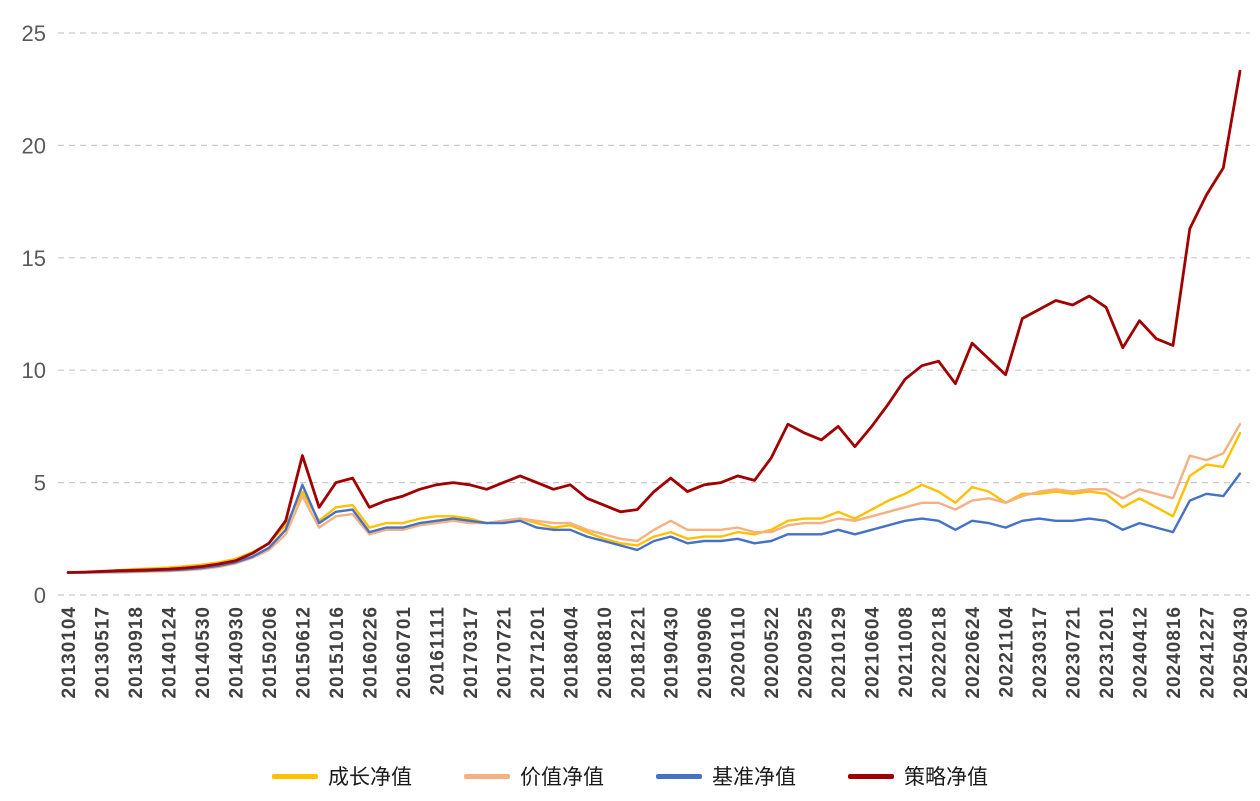 The height and width of the screenshot is (801, 1260). Describe the element at coordinates (236, 652) in the screenshot. I see `x-tick-label: 20140930` at that location.